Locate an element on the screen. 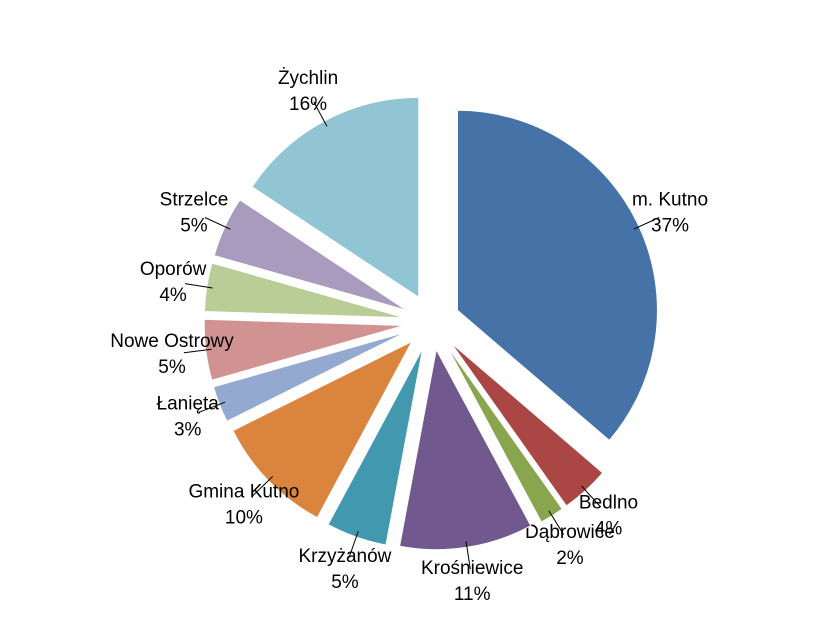 The image size is (814, 624). slice-label: Gmina Kutno is located at coordinates (243, 491).